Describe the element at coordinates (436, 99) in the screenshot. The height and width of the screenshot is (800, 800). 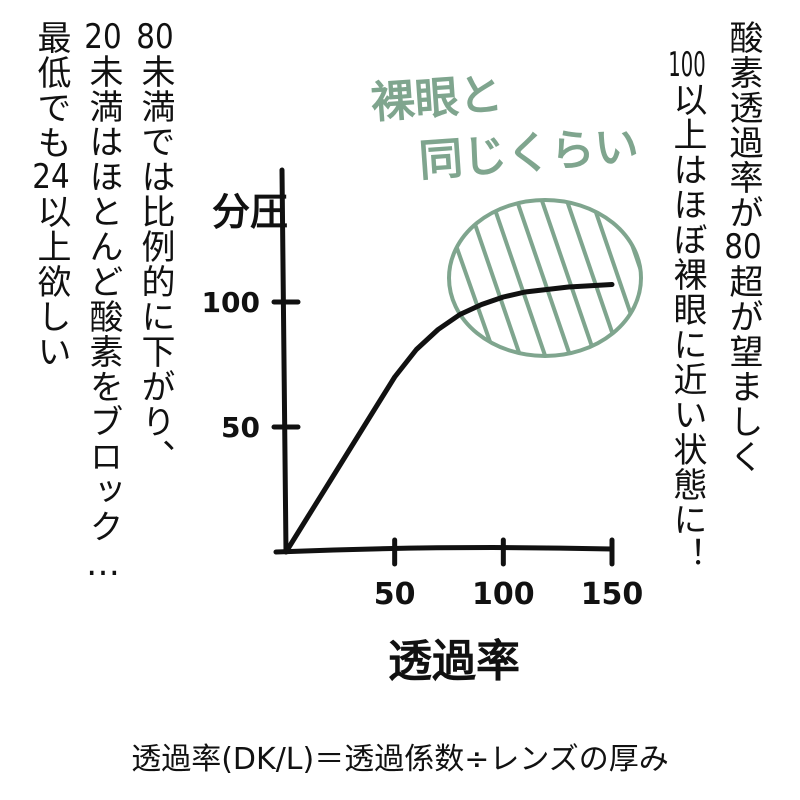
I see `annotation-line-1: 裸眼と` at that location.